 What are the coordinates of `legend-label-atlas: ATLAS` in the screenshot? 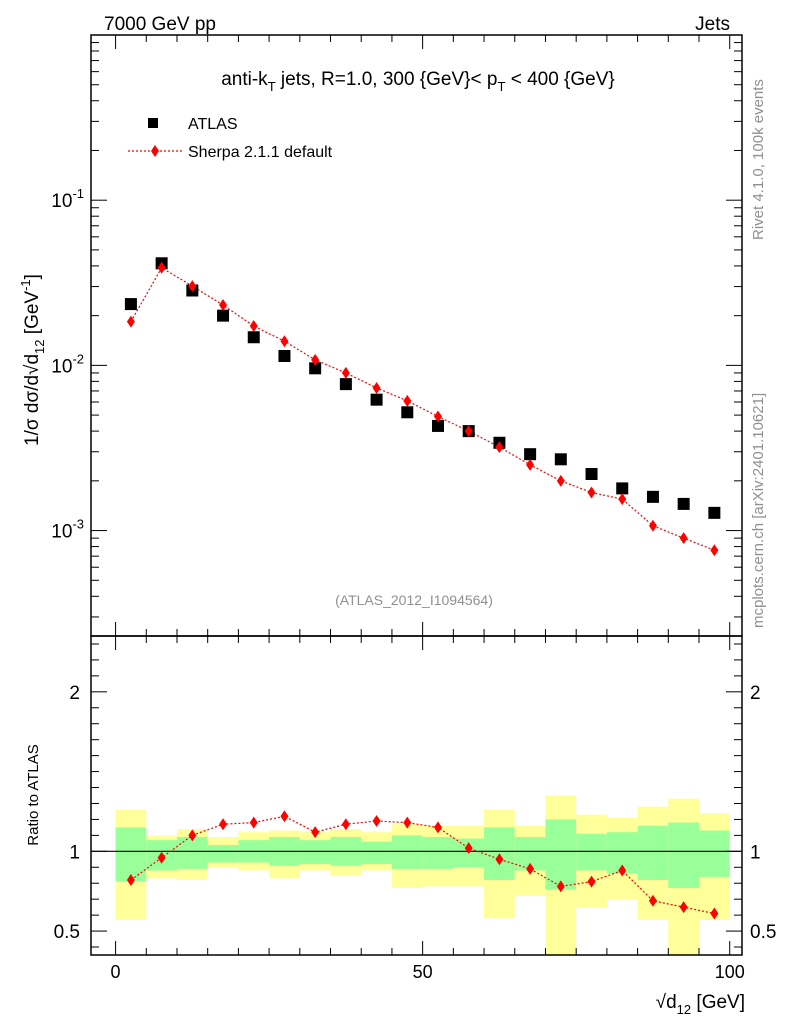 It's located at (213, 124).